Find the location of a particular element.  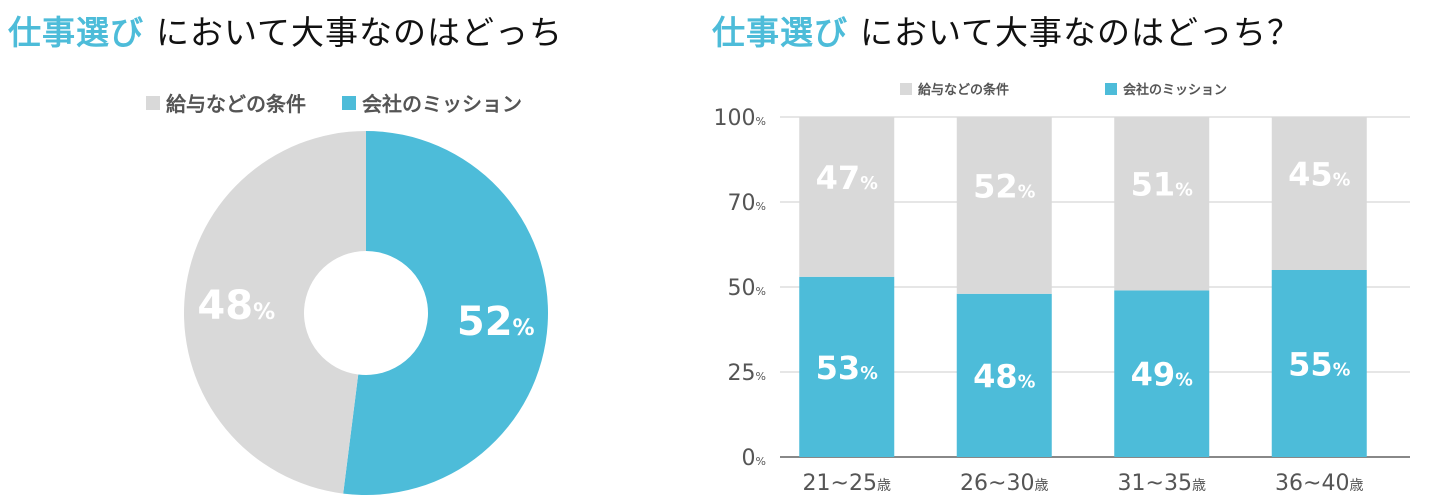

y-tick-label: 0% is located at coordinates (754, 458).